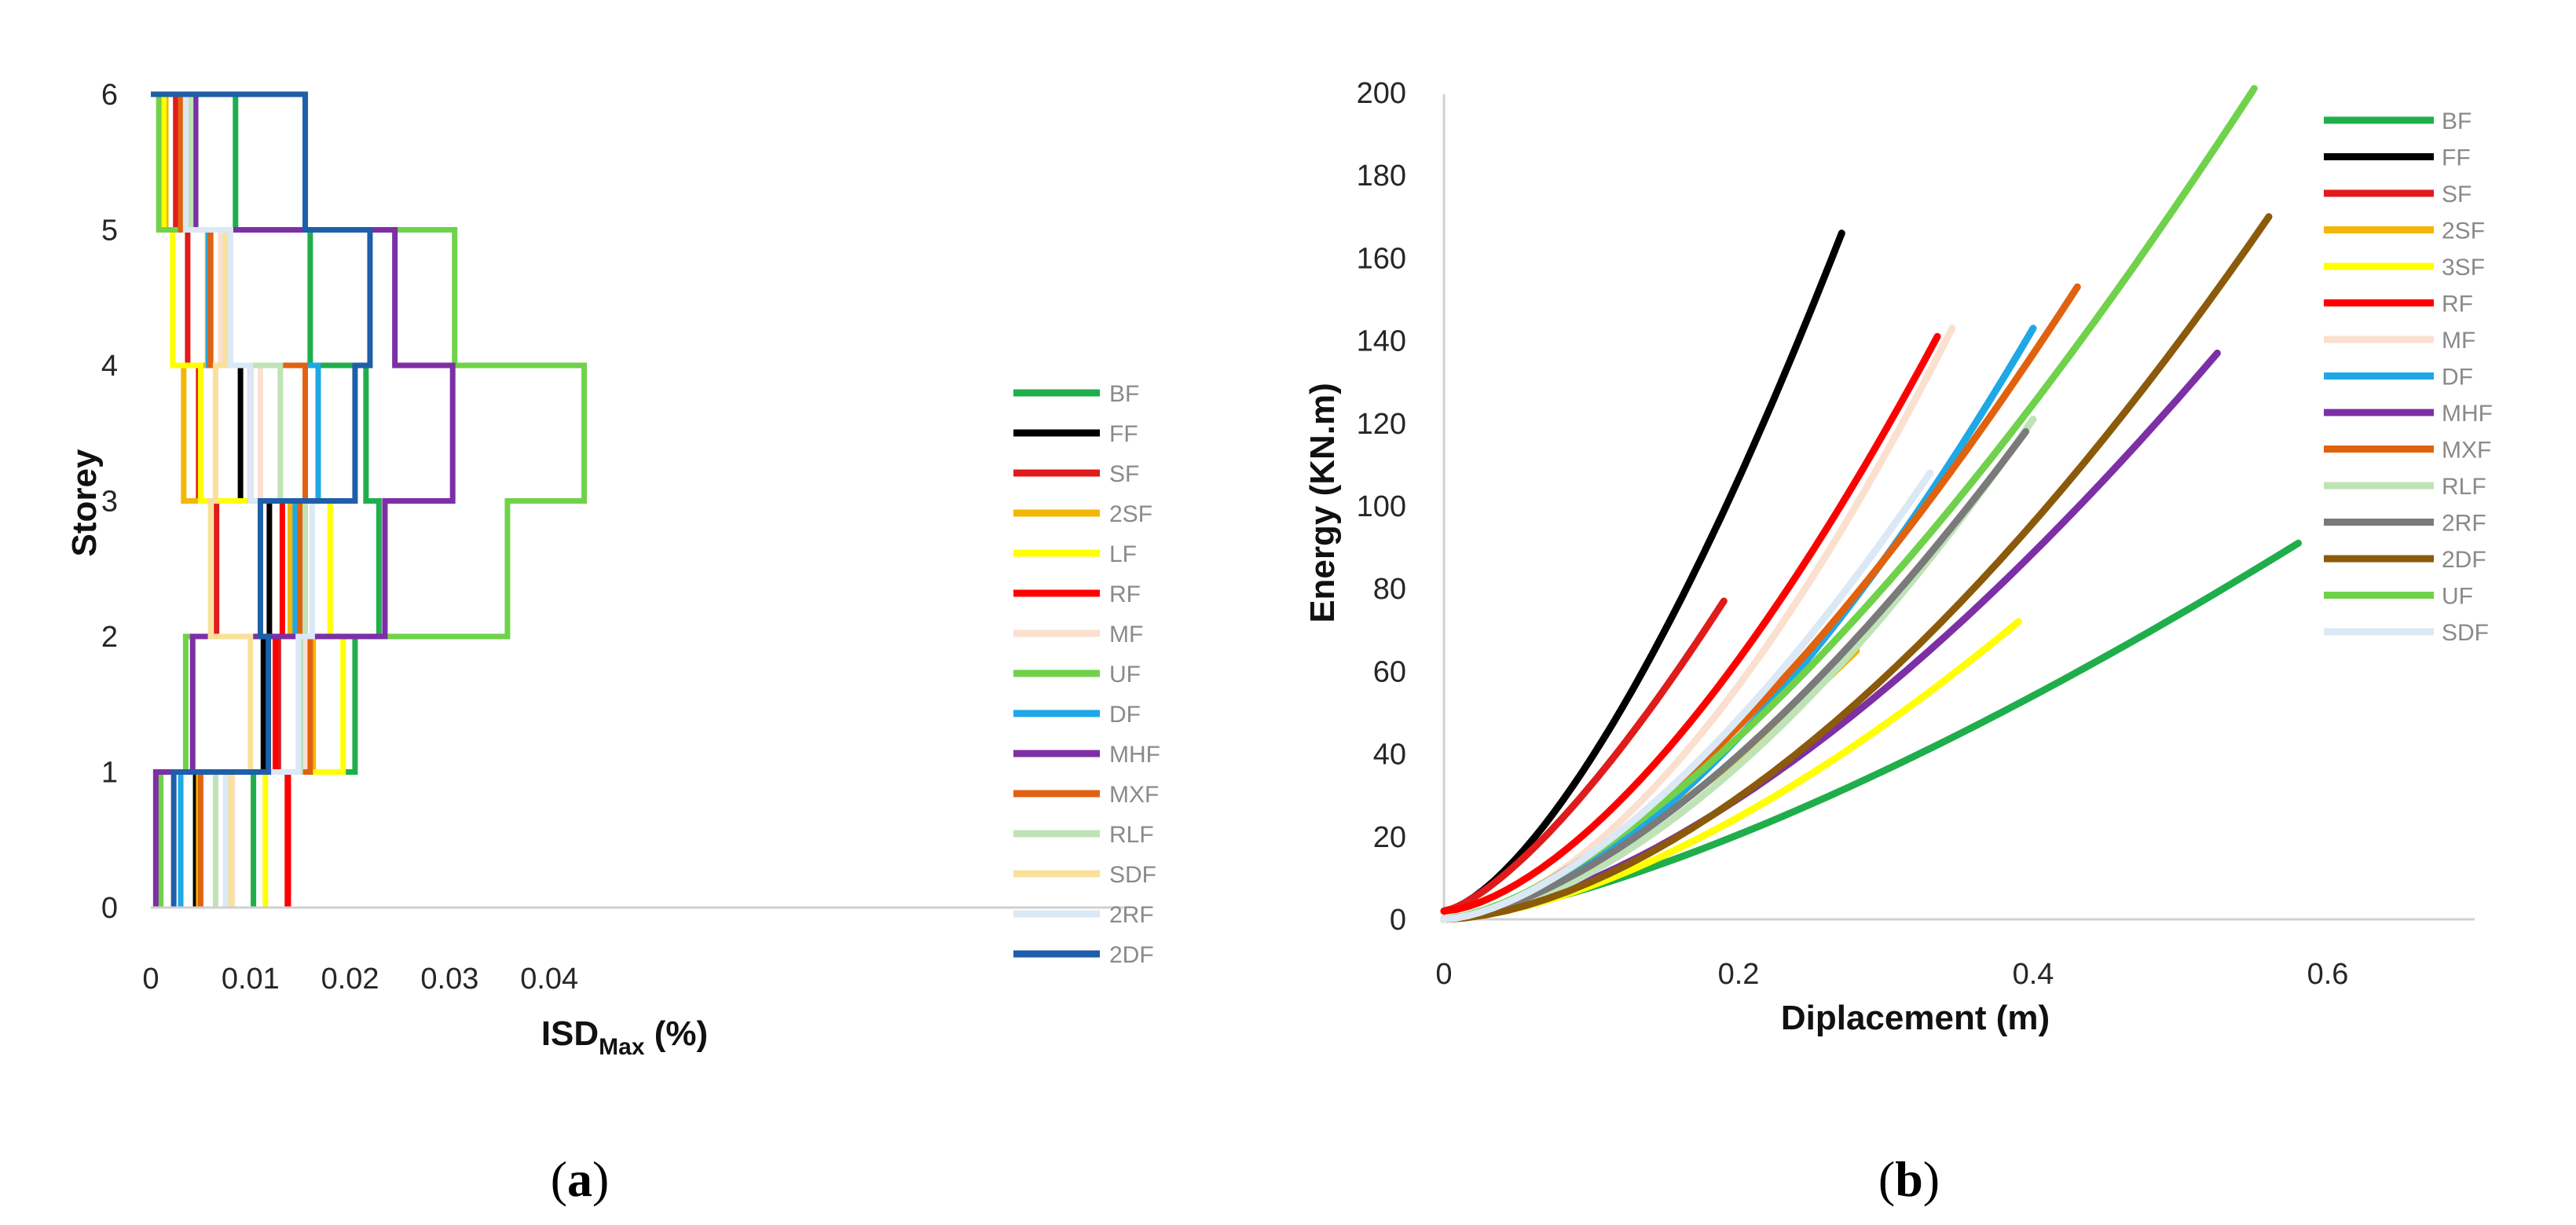  I want to click on chart-b-y-tick-label: 120, so click(1381, 424).